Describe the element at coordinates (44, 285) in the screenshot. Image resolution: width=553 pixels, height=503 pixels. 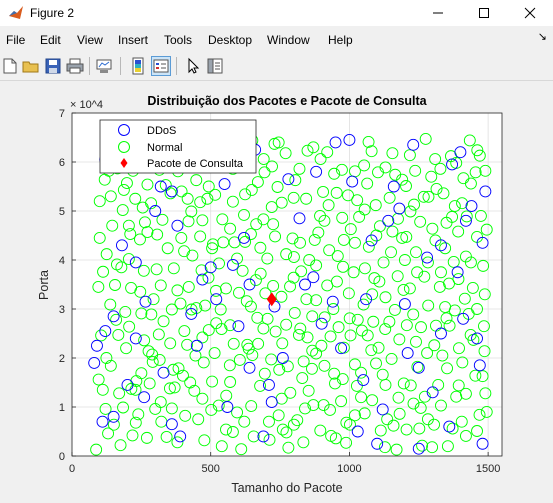
I see `y-axis-label: Porta` at that location.